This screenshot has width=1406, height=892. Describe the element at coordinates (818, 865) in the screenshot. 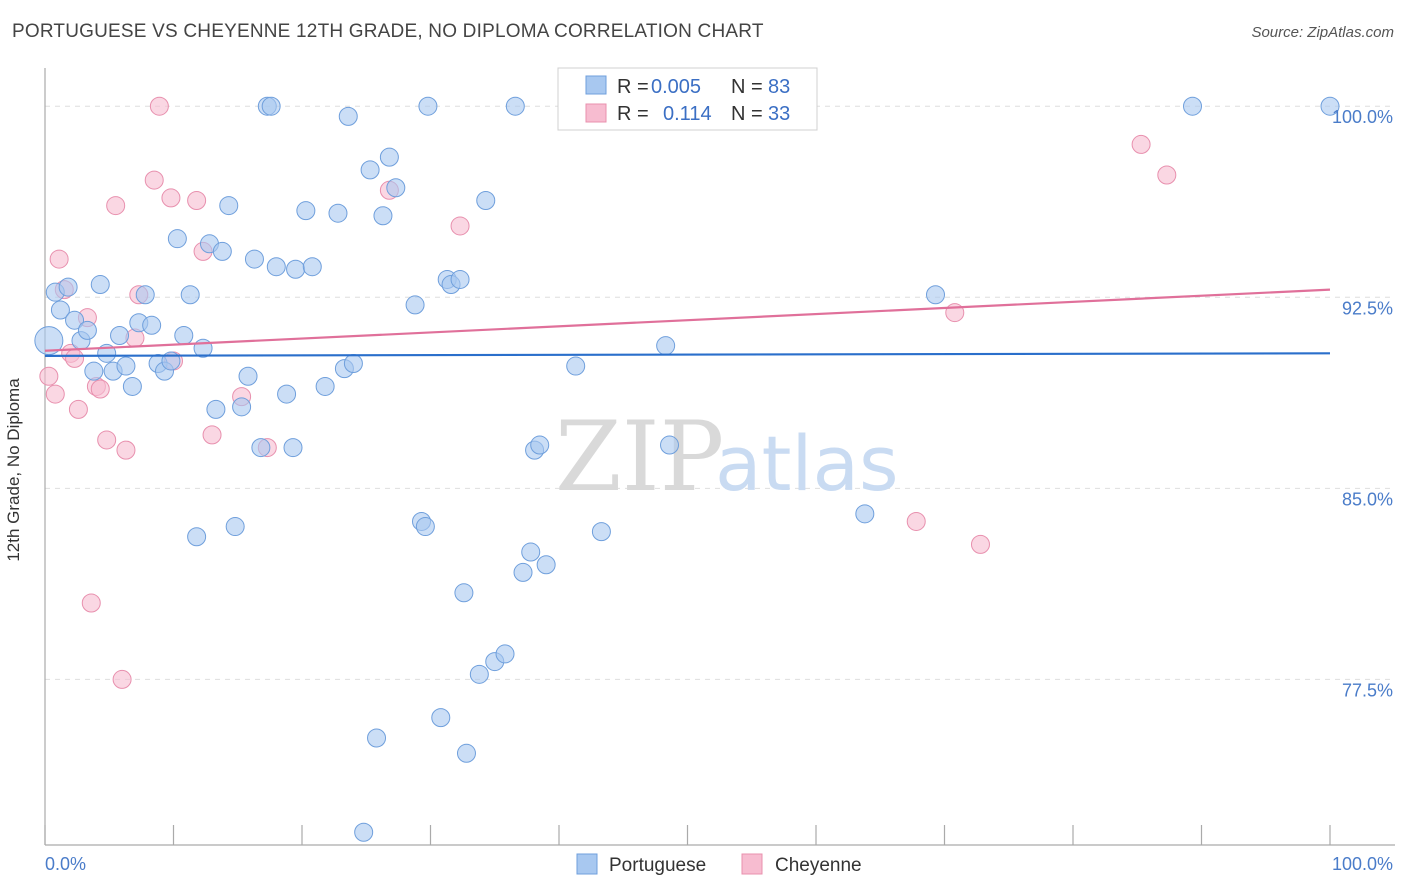

I see `bottom-legend-label-cheyenne: Cheyenne` at that location.